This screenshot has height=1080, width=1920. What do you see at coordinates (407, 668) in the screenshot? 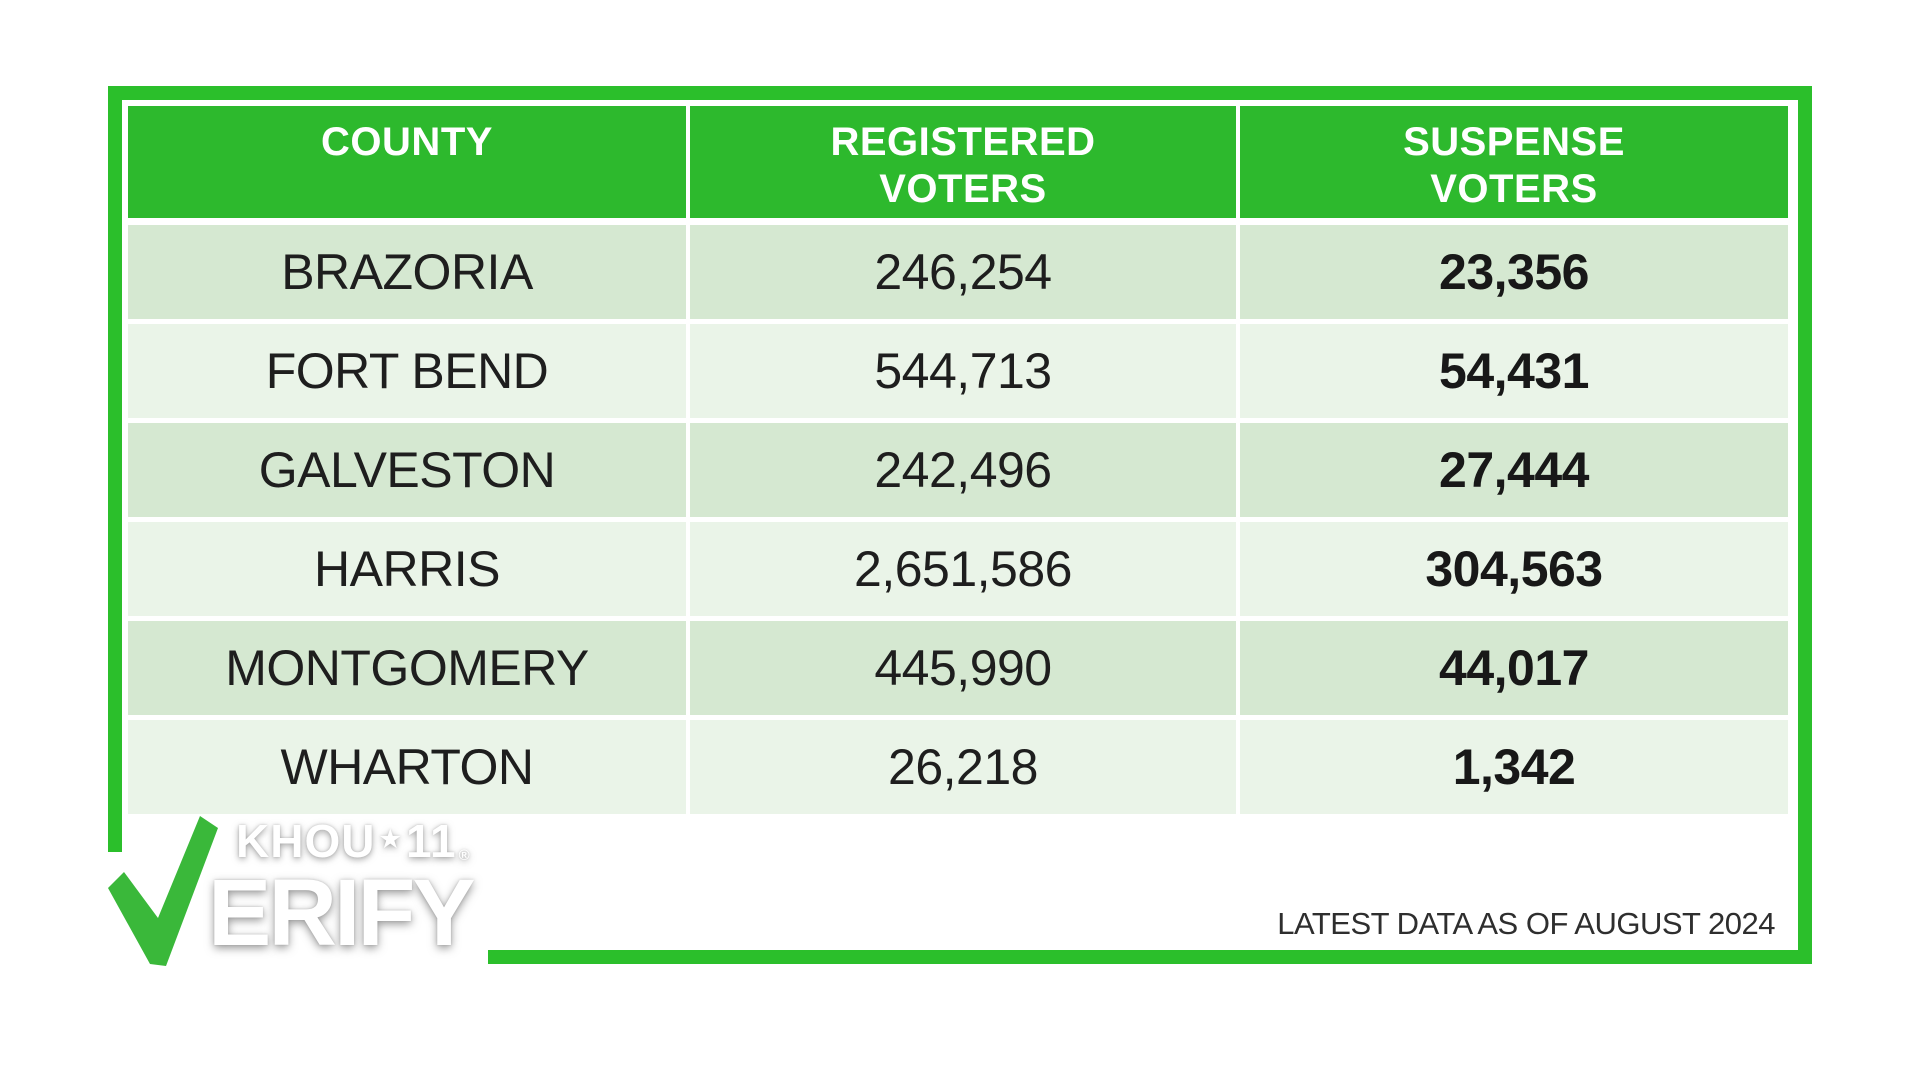
I see `county-cell: MONTGOMERY` at bounding box center [407, 668].